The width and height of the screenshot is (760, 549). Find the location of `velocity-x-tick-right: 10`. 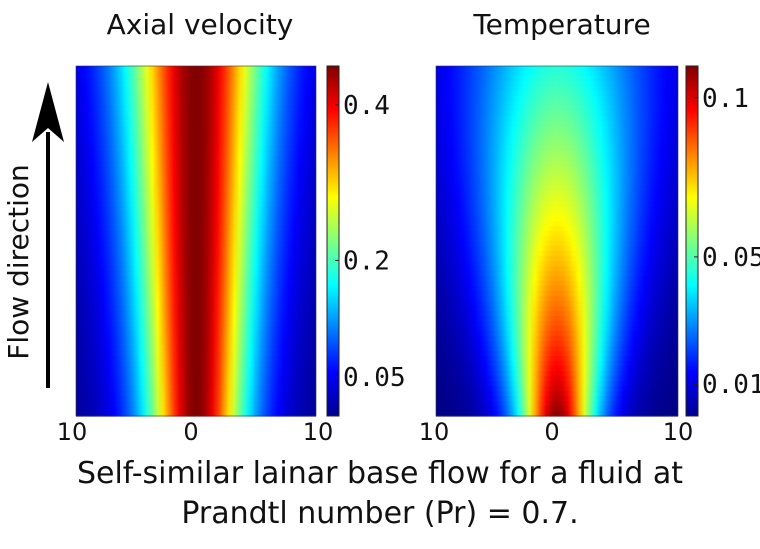

velocity-x-tick-right: 10 is located at coordinates (318, 432).